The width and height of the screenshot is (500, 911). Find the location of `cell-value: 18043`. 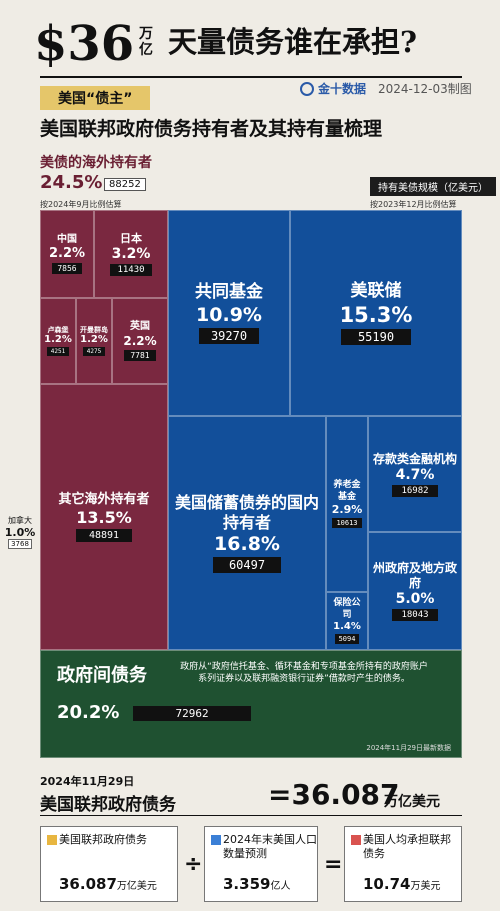

cell-value: 18043 is located at coordinates (415, 615).